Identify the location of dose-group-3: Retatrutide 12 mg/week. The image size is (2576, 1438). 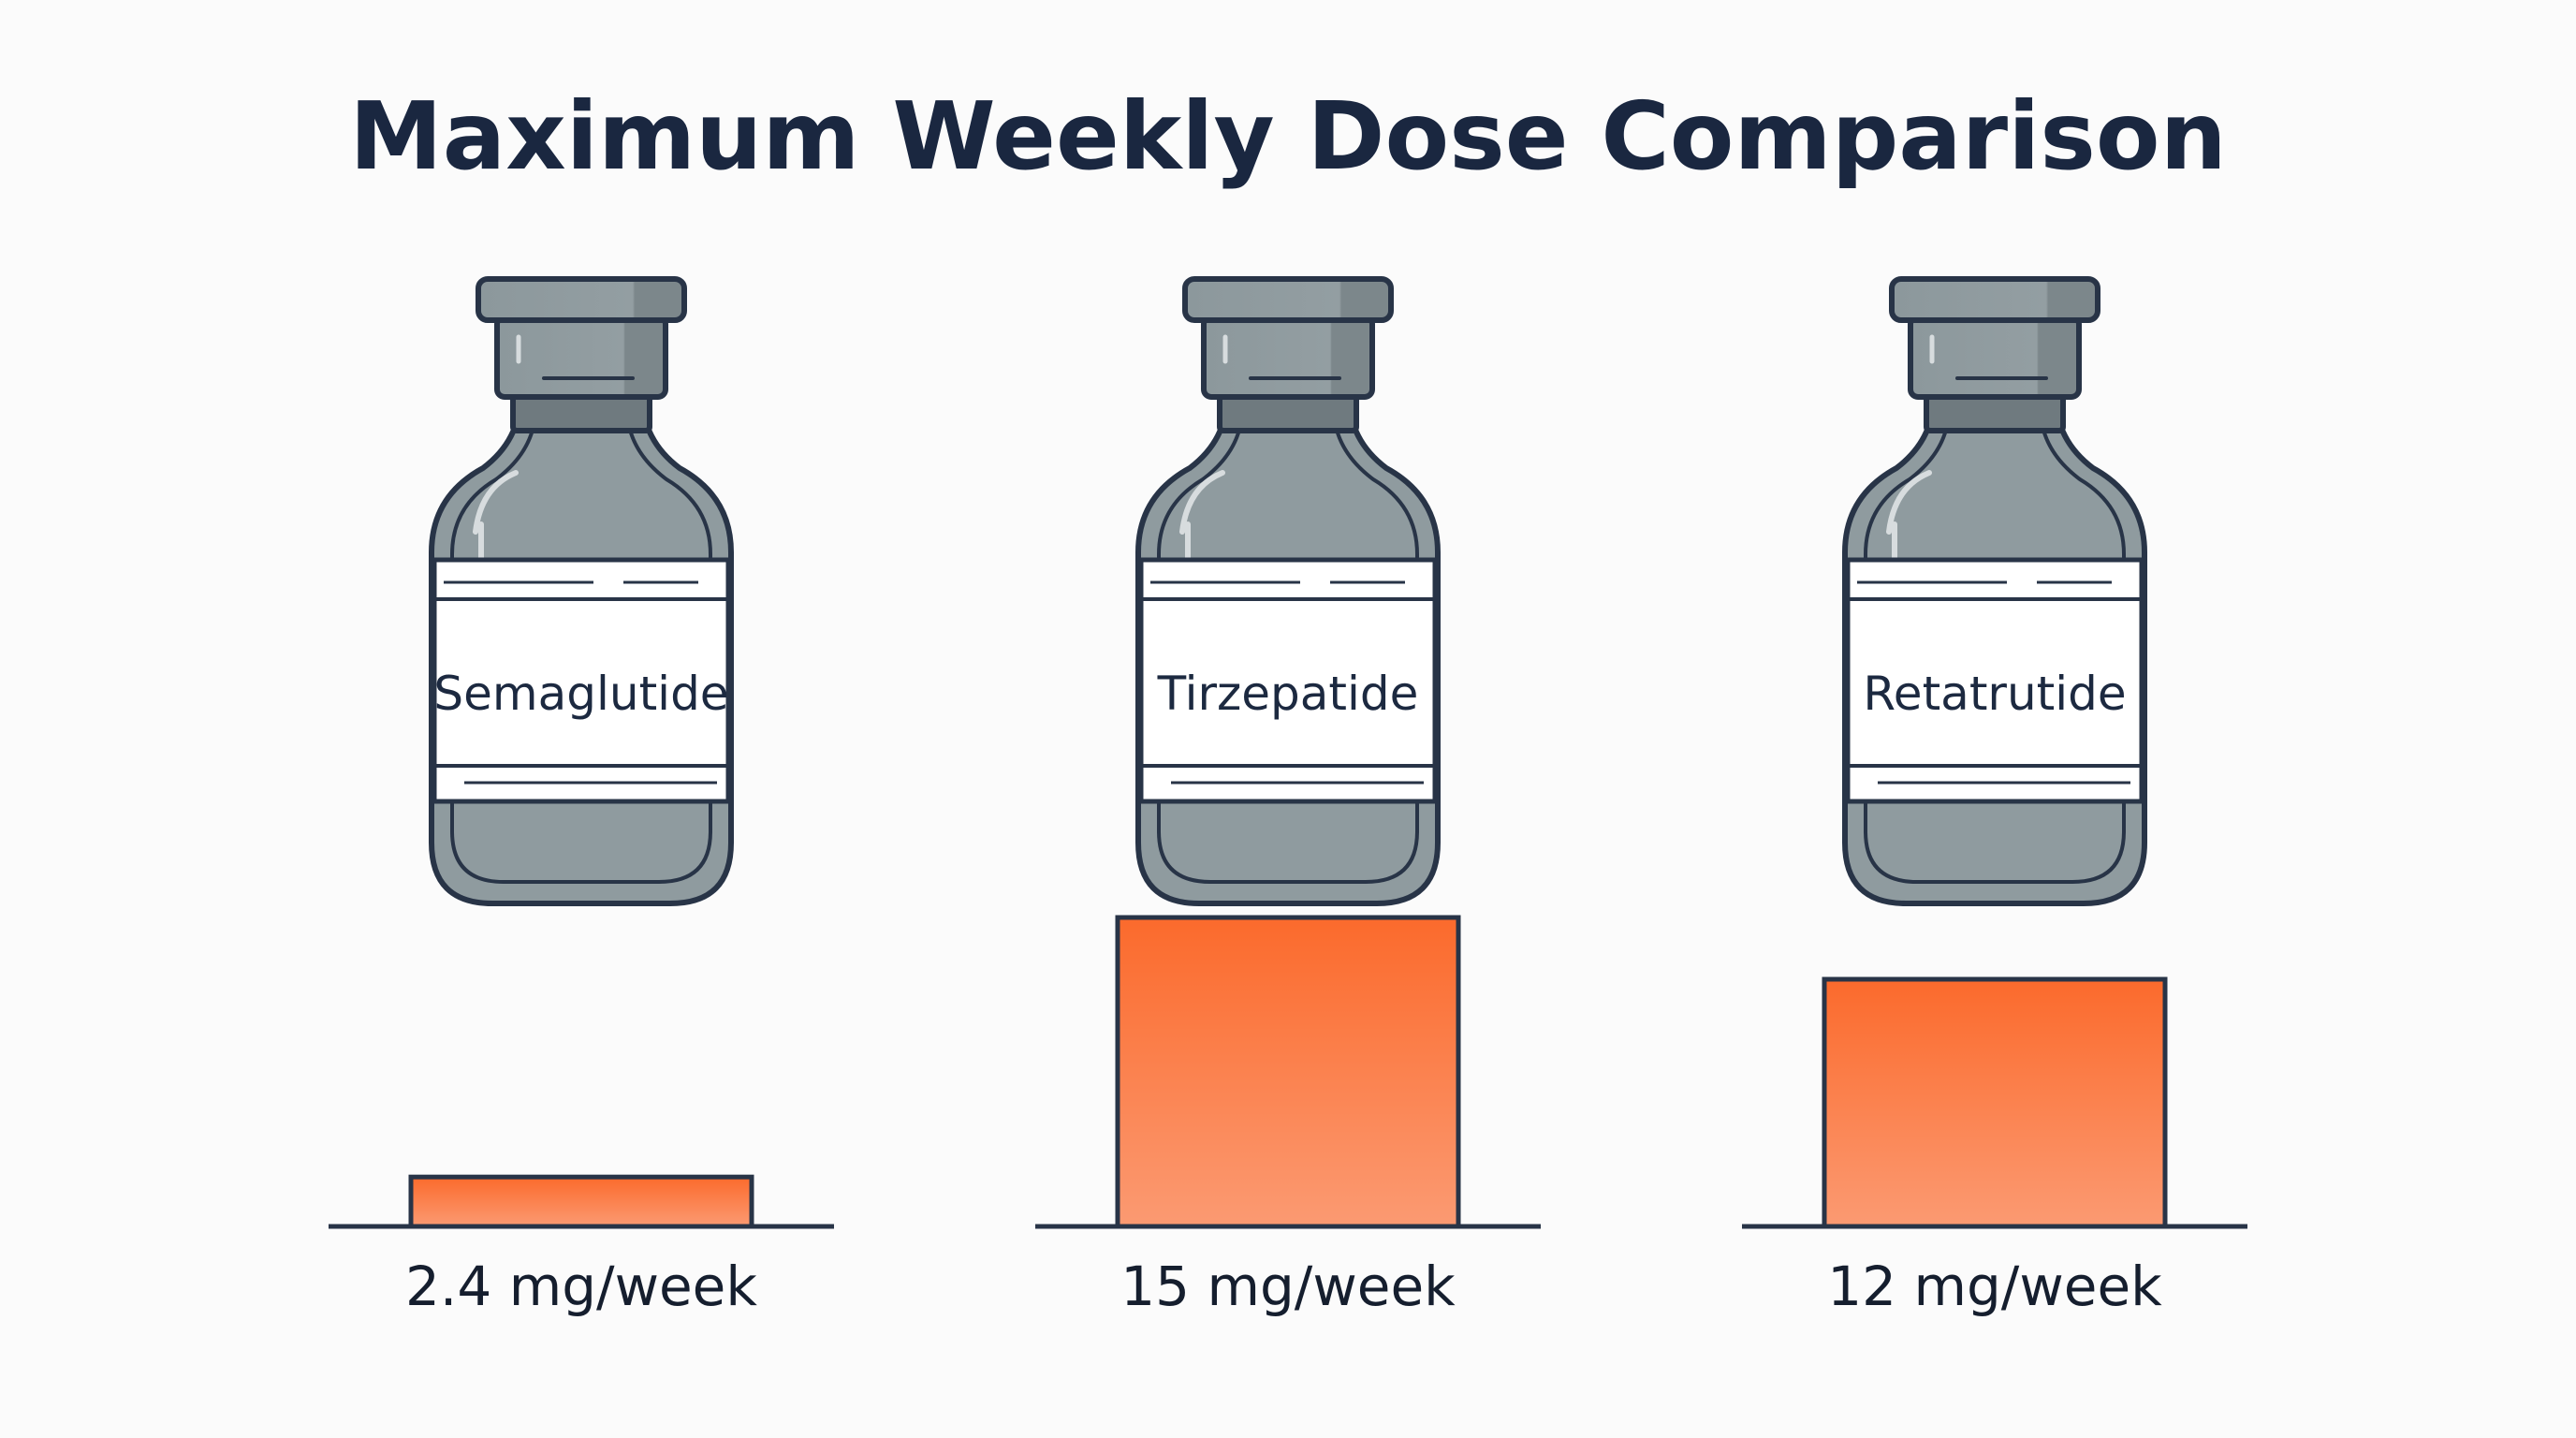
(1994, 797).